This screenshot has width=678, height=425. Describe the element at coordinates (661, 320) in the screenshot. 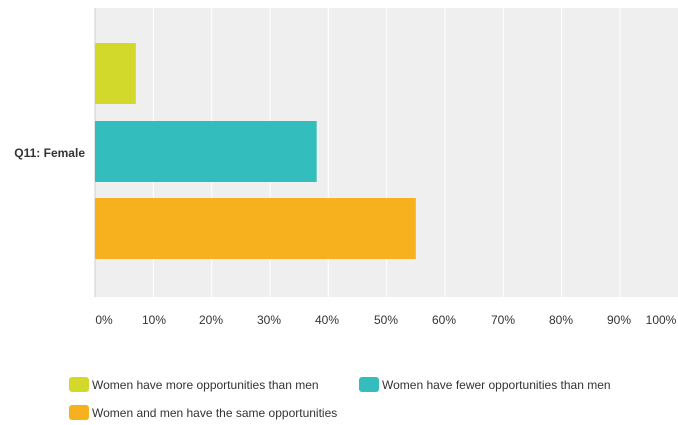

I see `x-tick-label: 100%` at that location.